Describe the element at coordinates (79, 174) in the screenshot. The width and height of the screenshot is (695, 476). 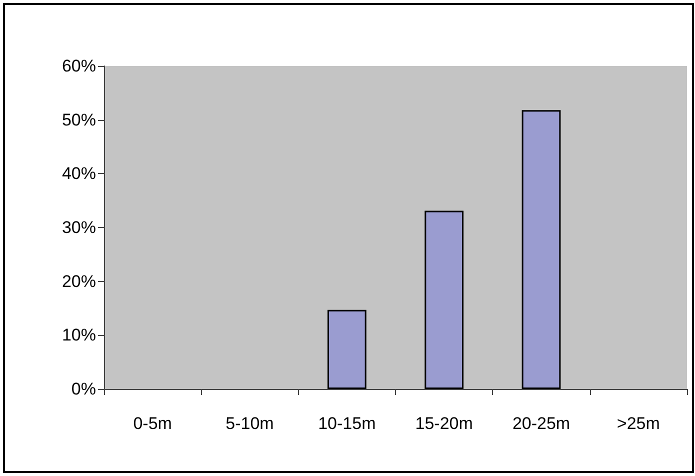
I see `y-tick-label: 40%` at that location.